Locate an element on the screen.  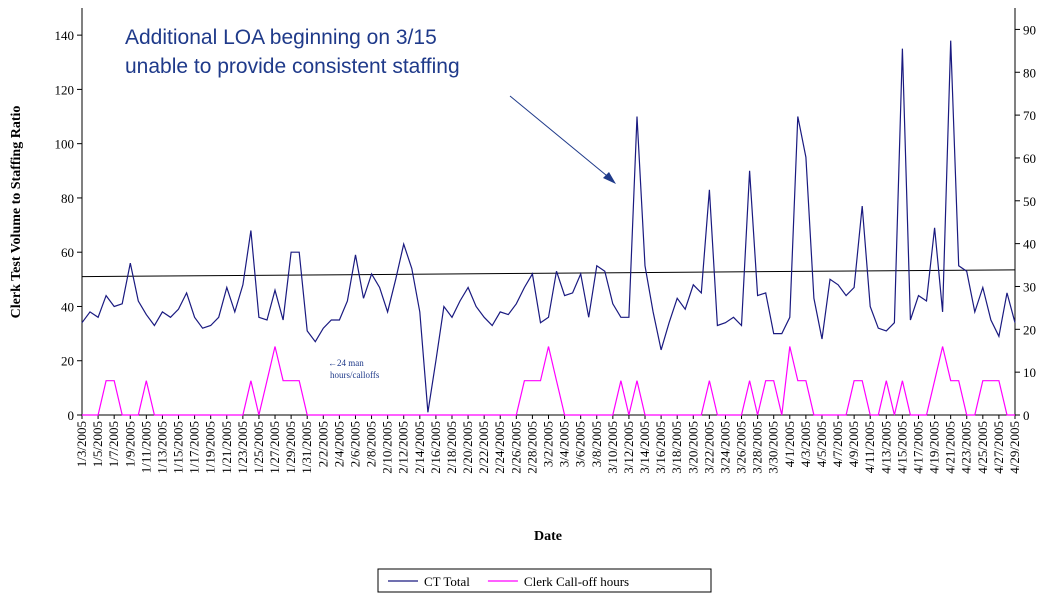
arrow-head is located at coordinates (609, 178).